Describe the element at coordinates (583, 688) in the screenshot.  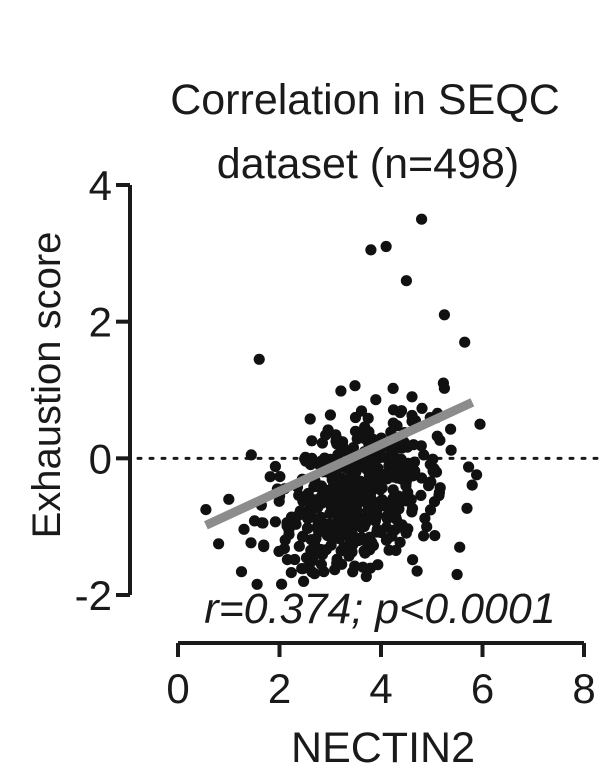
I see `x-tick-label-4: 8` at that location.